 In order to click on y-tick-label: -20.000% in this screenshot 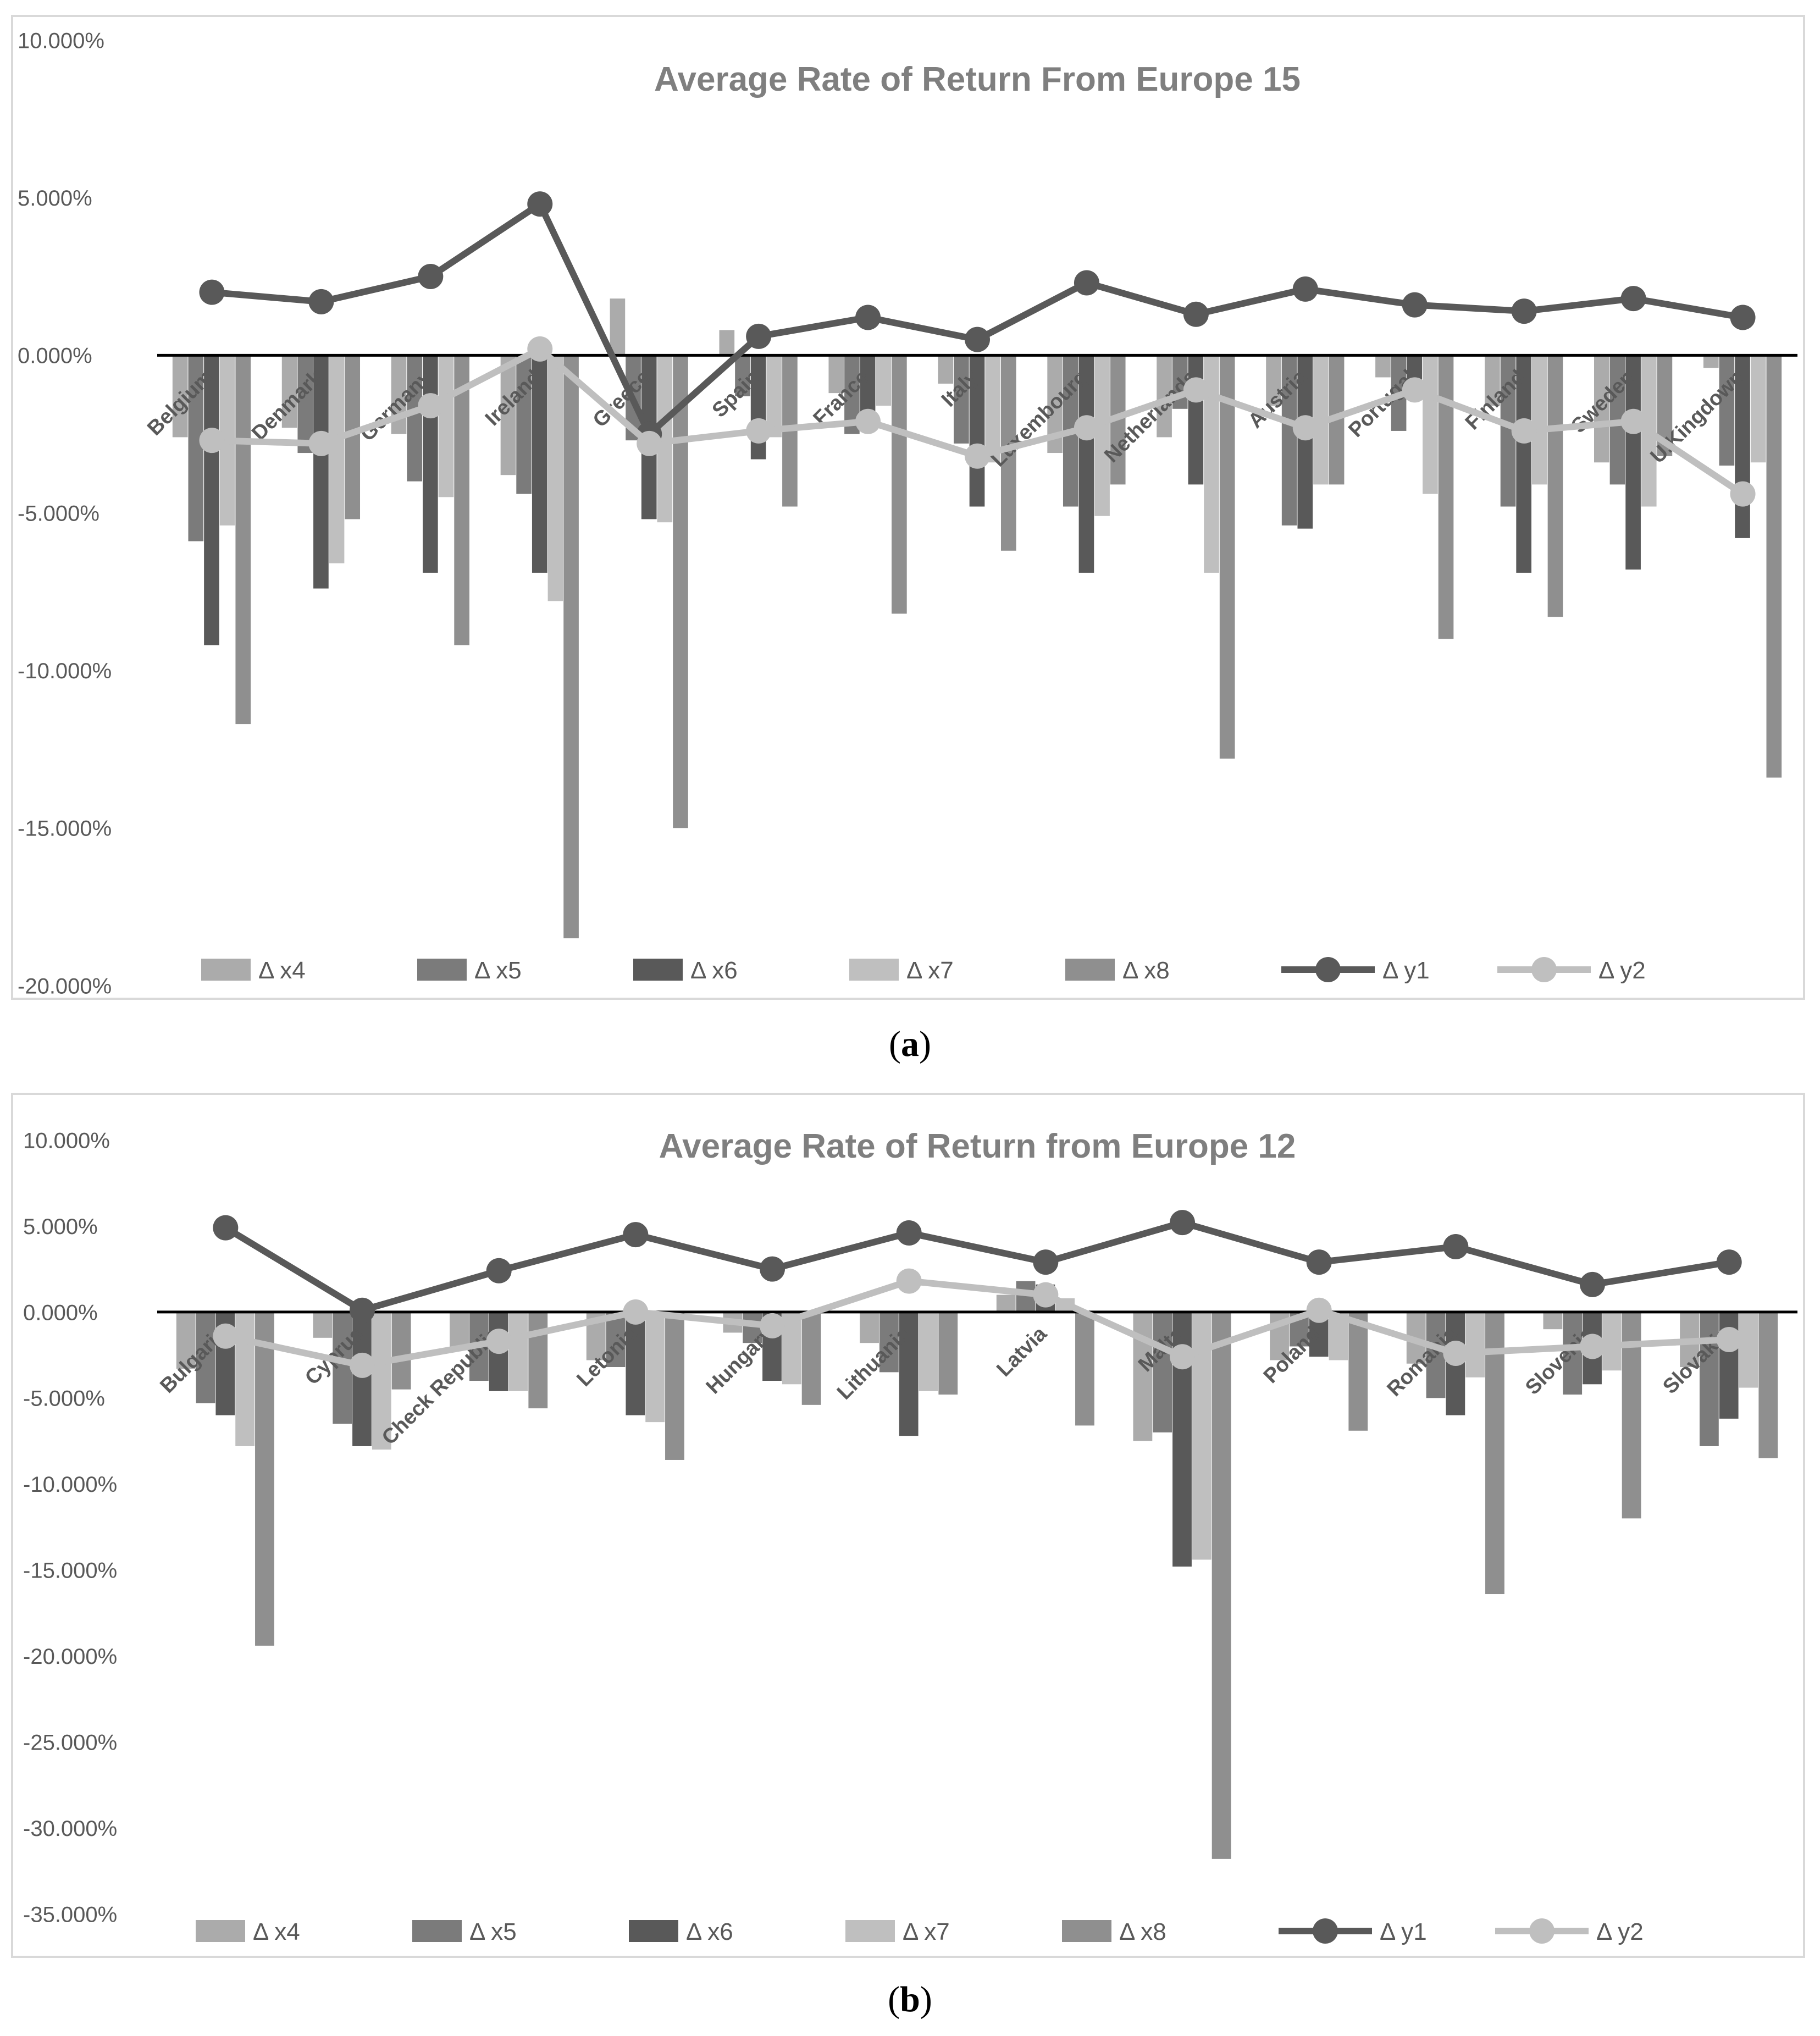, I will do `click(70, 1657)`.